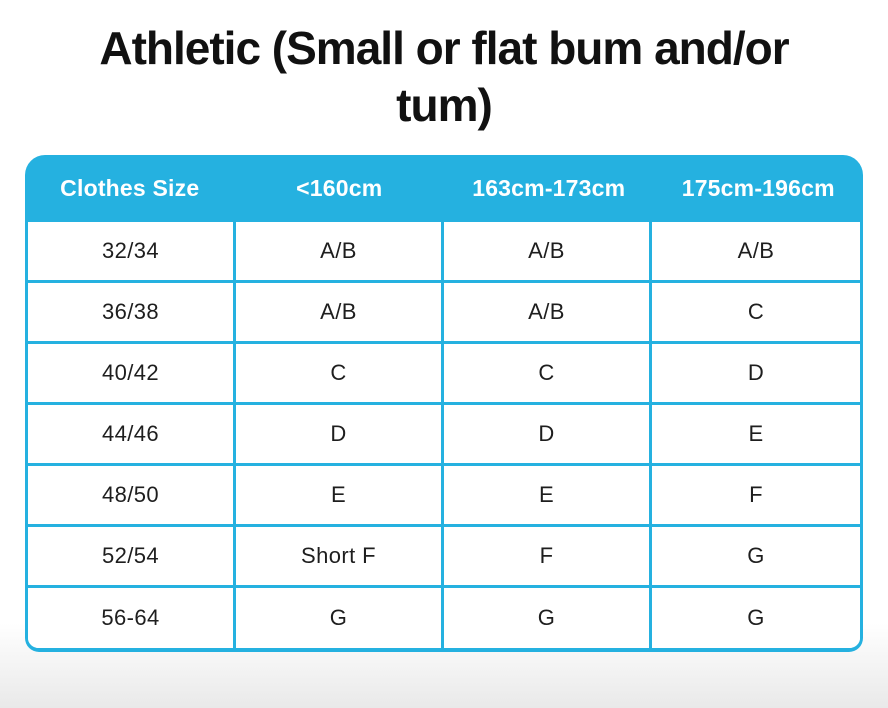  I want to click on header-cell-clothes-size: Clothes Size, so click(130, 188).